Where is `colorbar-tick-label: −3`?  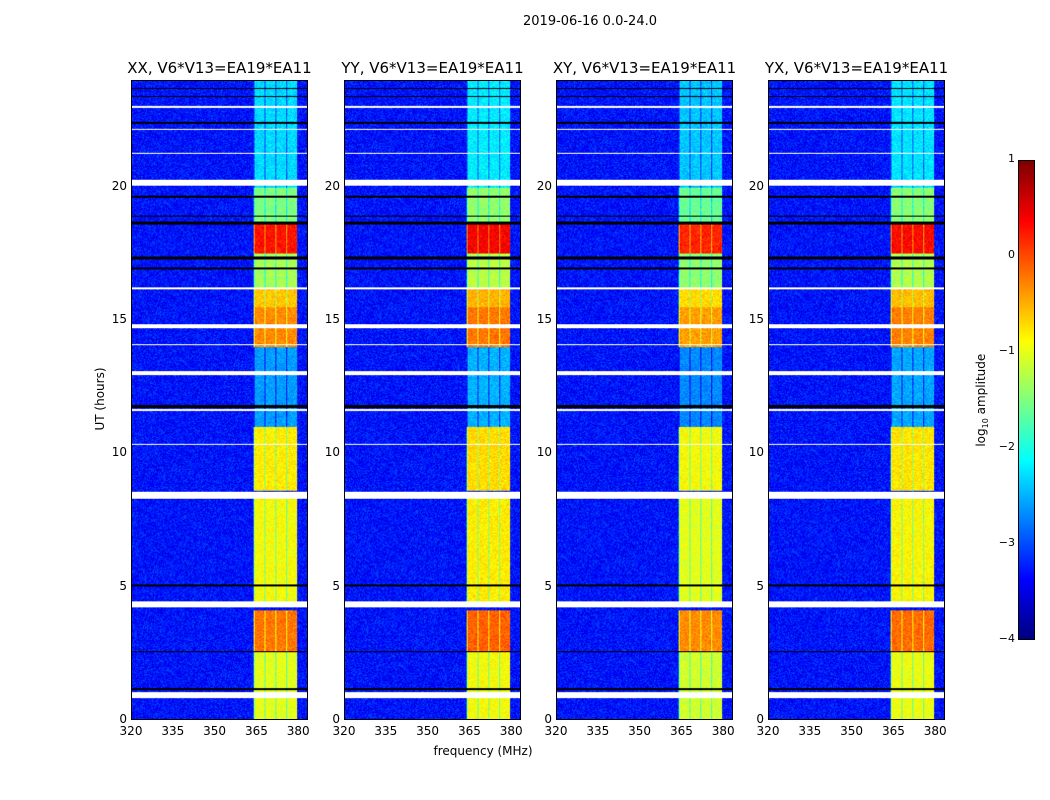 colorbar-tick-label: −3 is located at coordinates (1006, 542).